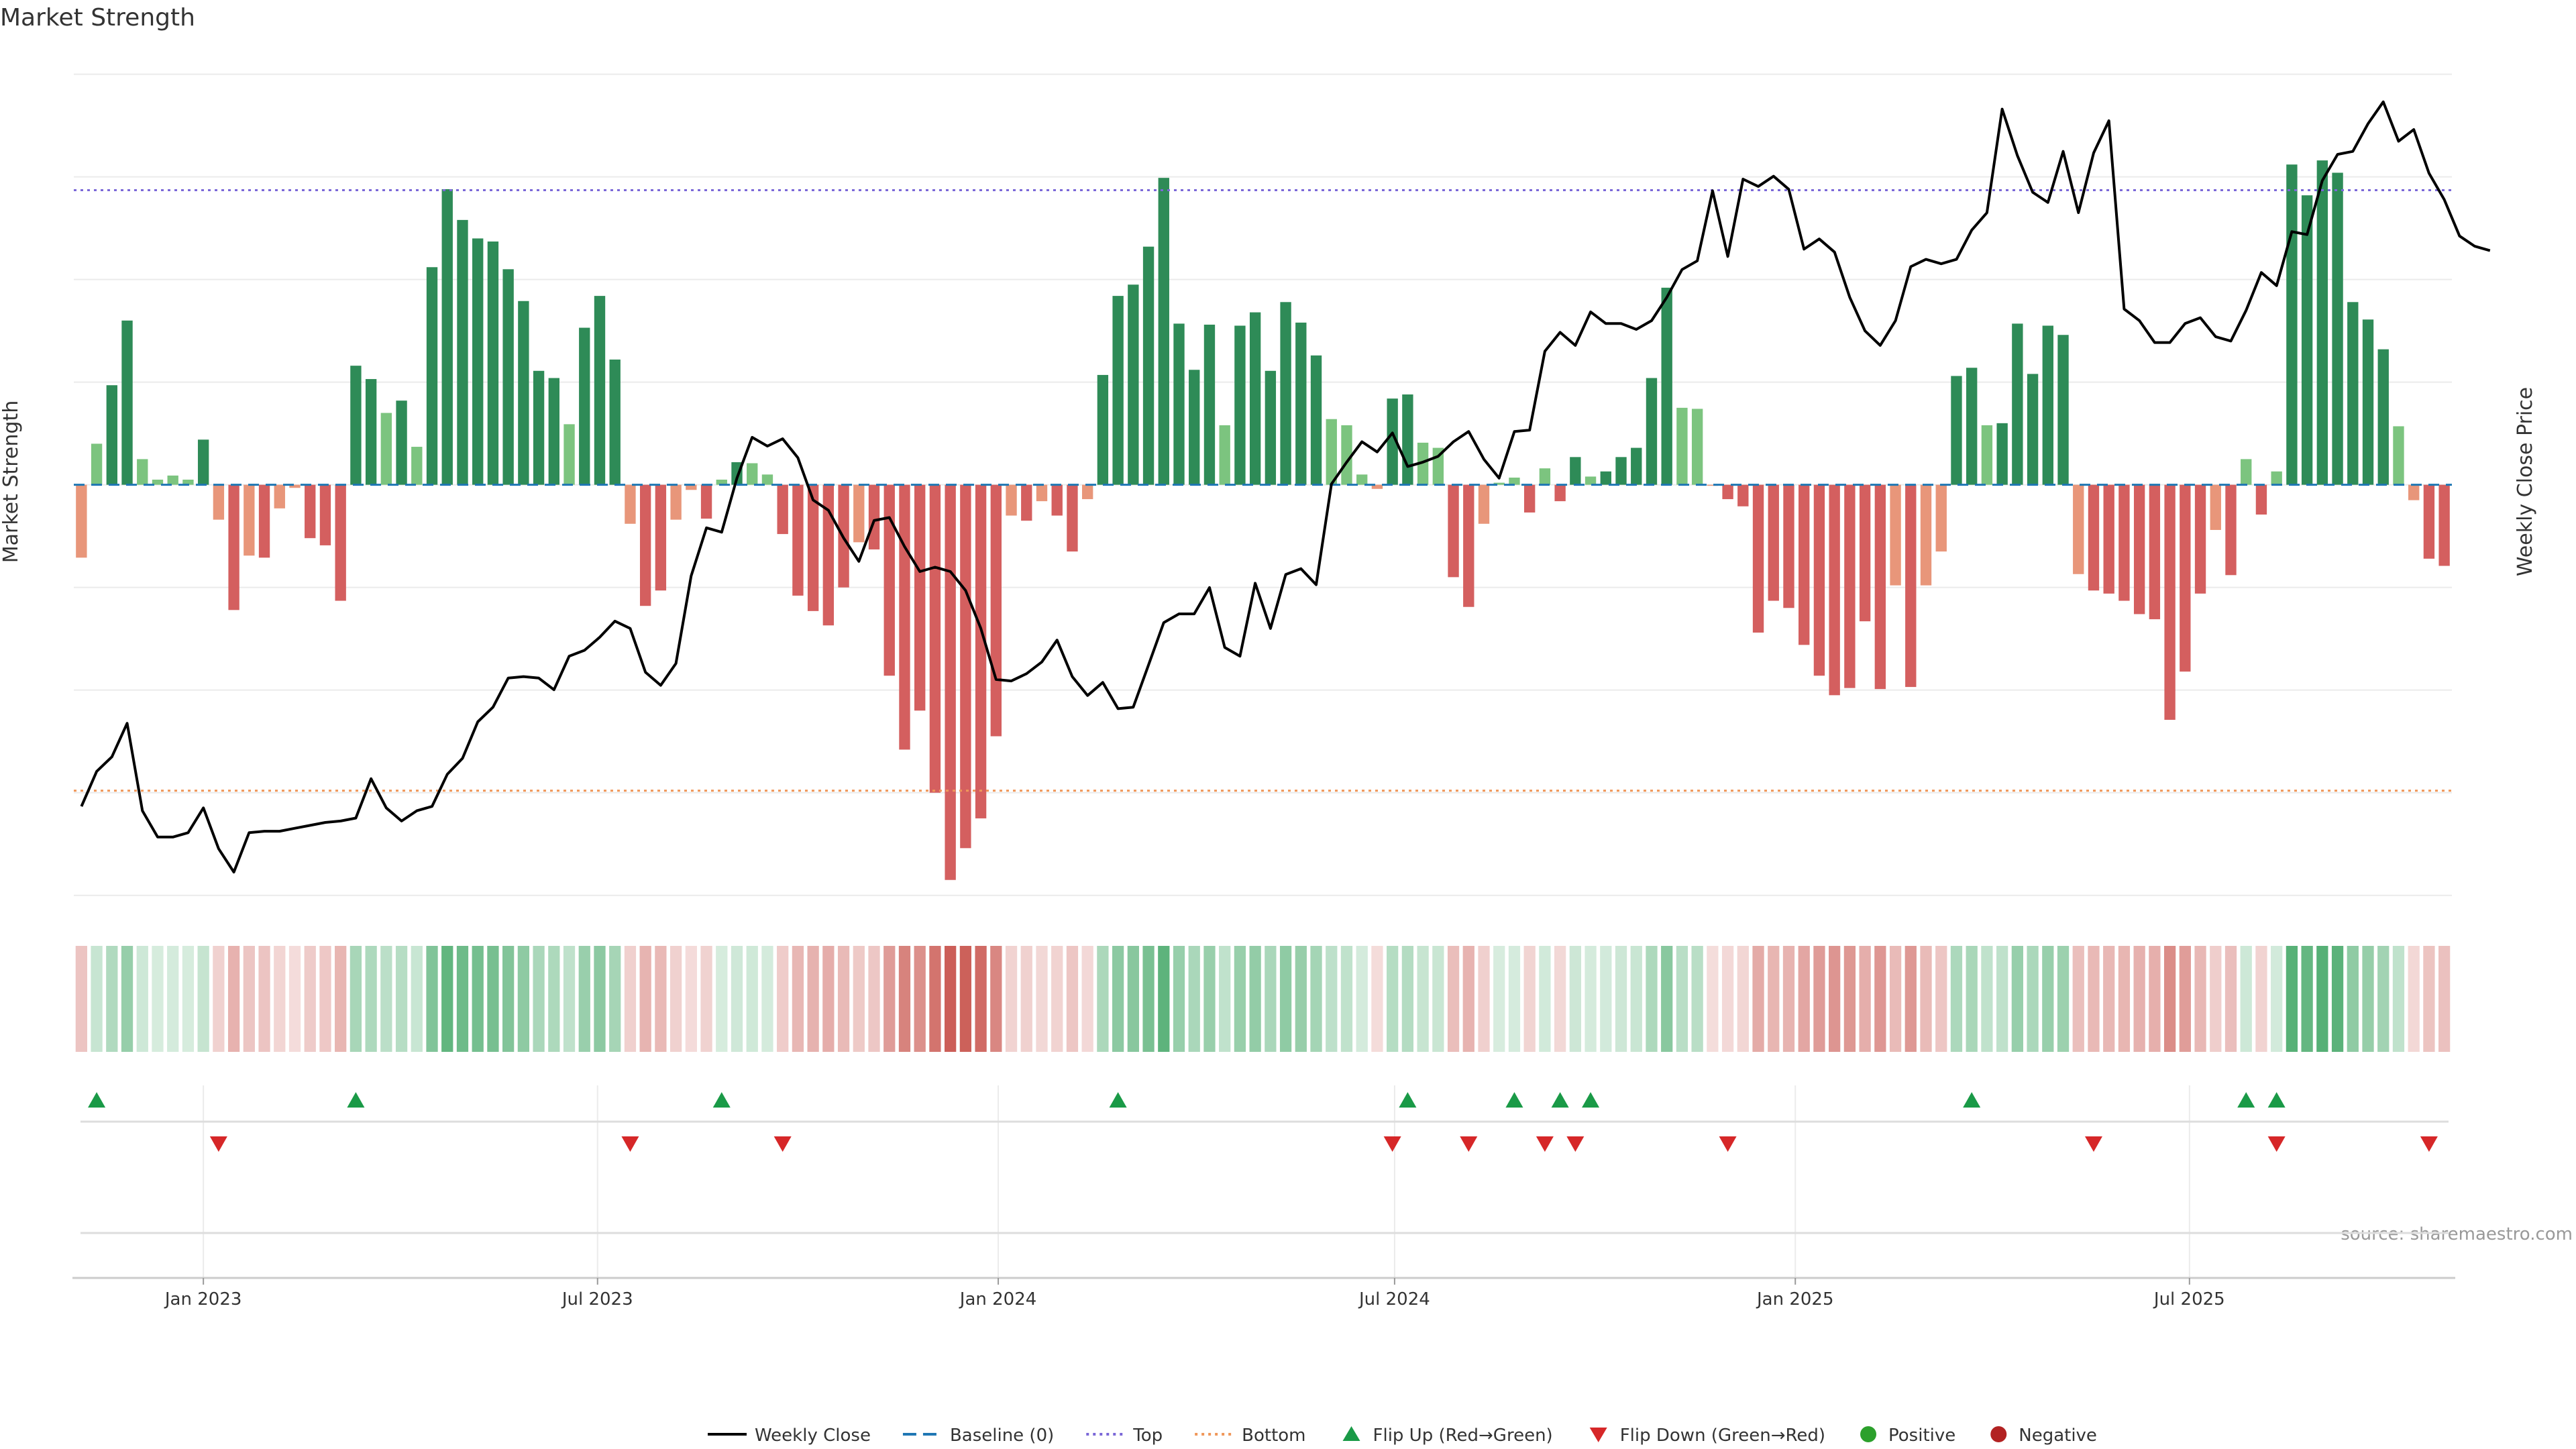  What do you see at coordinates (2058, 1436) in the screenshot?
I see `legend-label: Negative` at bounding box center [2058, 1436].